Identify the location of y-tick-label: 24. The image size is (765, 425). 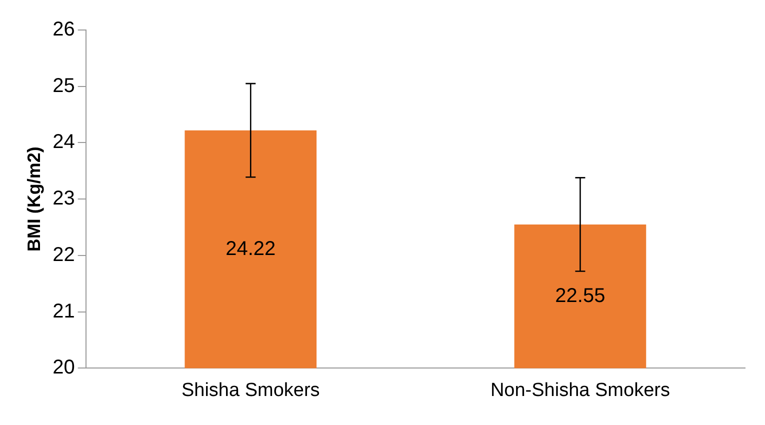
(63, 142).